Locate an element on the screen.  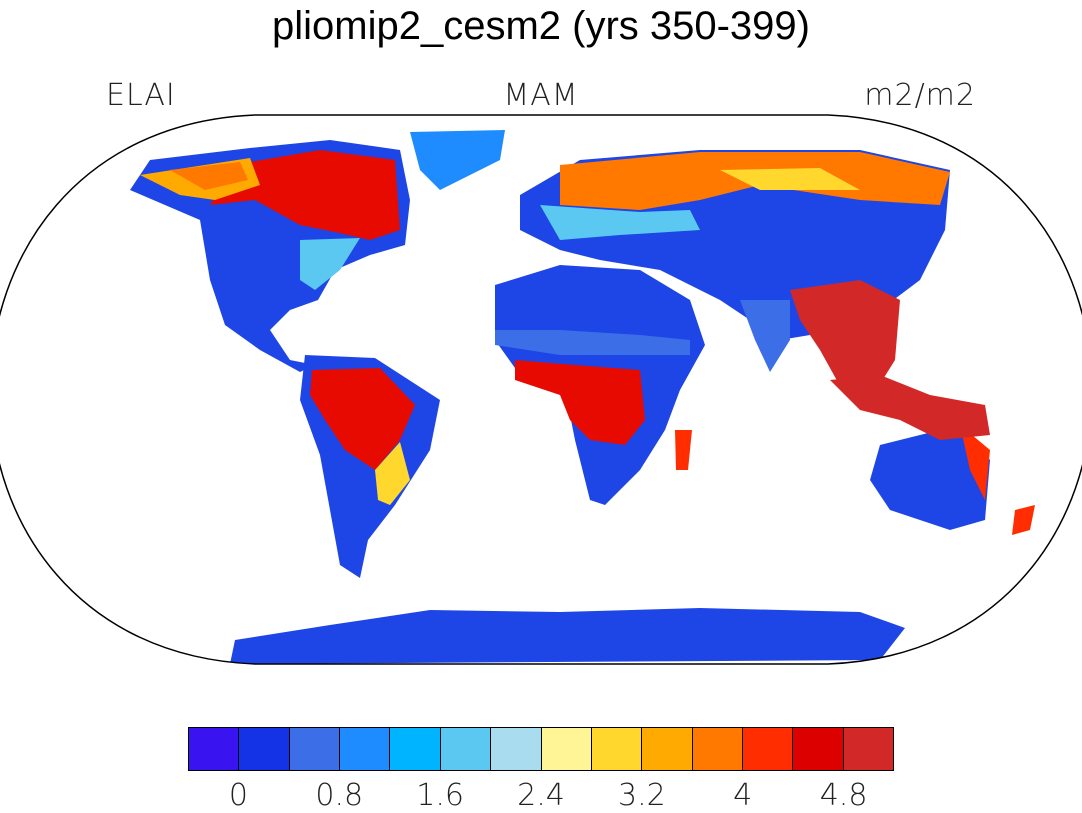
amazon-forest is located at coordinates (362, 419).